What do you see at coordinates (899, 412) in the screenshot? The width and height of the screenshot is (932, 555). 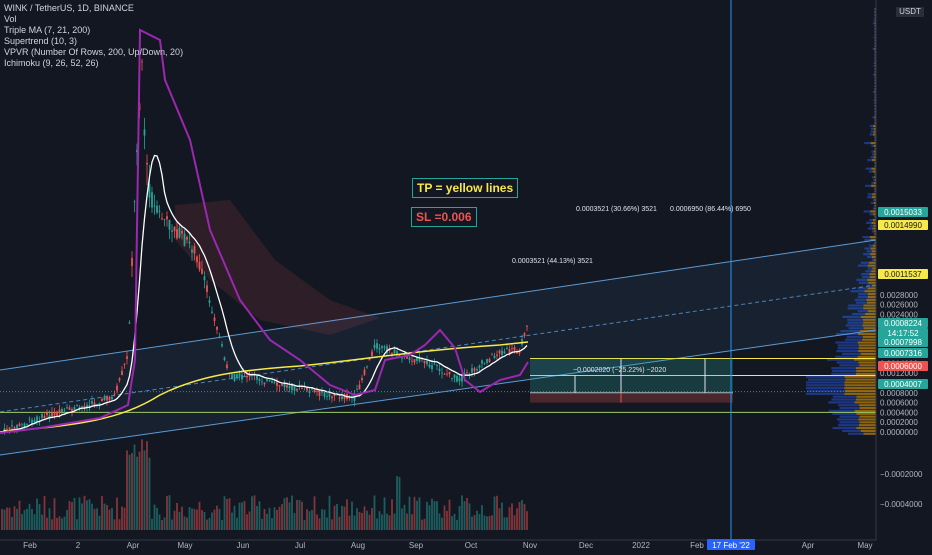 I see `y-tick-label: 0.0004000` at bounding box center [899, 412].